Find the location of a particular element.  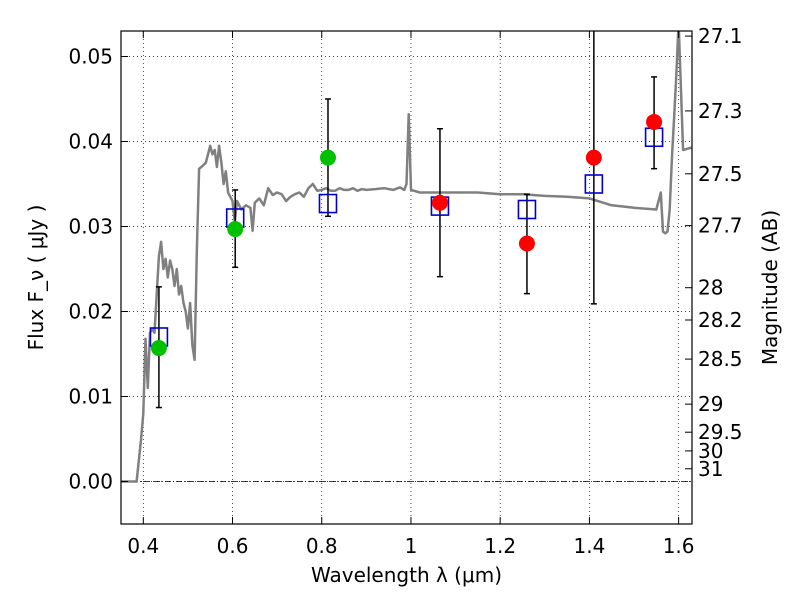

magnitude-tick-label: 27.5 is located at coordinates (720, 174).